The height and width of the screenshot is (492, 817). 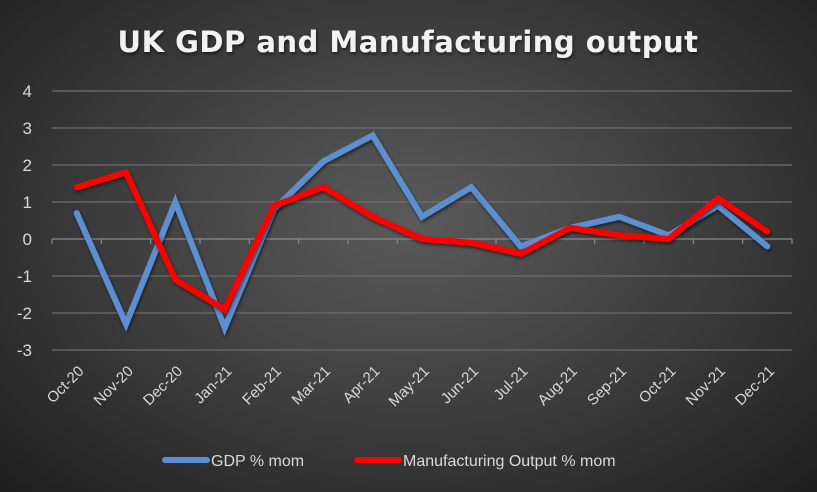 I want to click on x-tick-label: Sep-21, so click(x=607, y=386).